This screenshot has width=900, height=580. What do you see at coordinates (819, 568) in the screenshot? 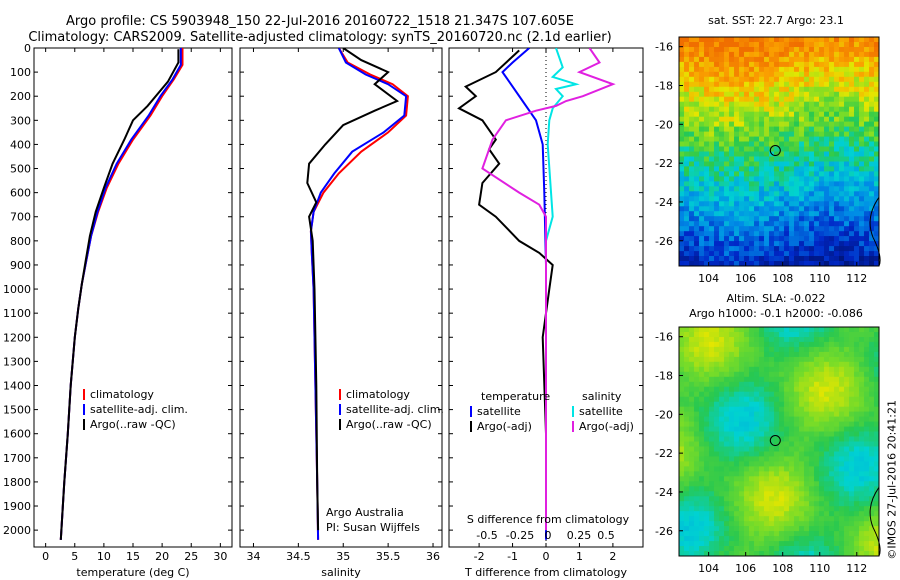
I see `x-tick-label: 110` at bounding box center [819, 568].